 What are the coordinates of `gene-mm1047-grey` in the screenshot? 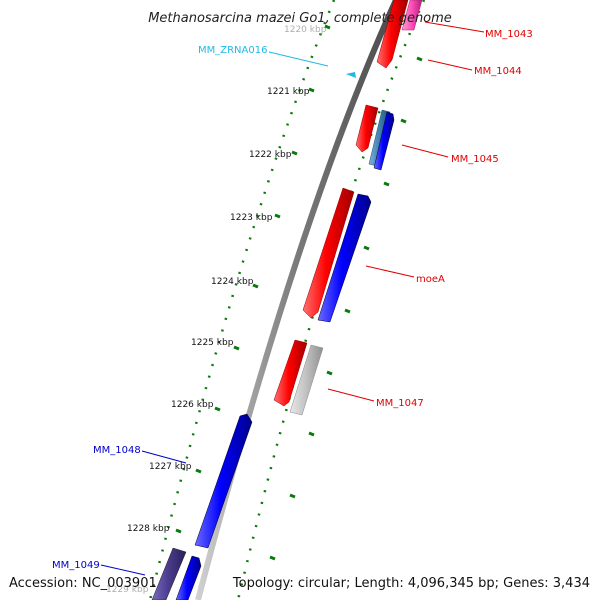 It's located at (306, 380).